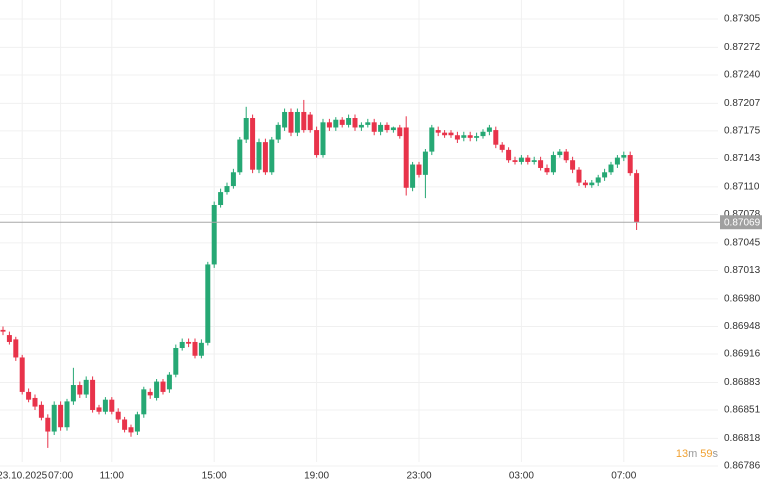  I want to click on countdown: 13m 59s, so click(697, 454).